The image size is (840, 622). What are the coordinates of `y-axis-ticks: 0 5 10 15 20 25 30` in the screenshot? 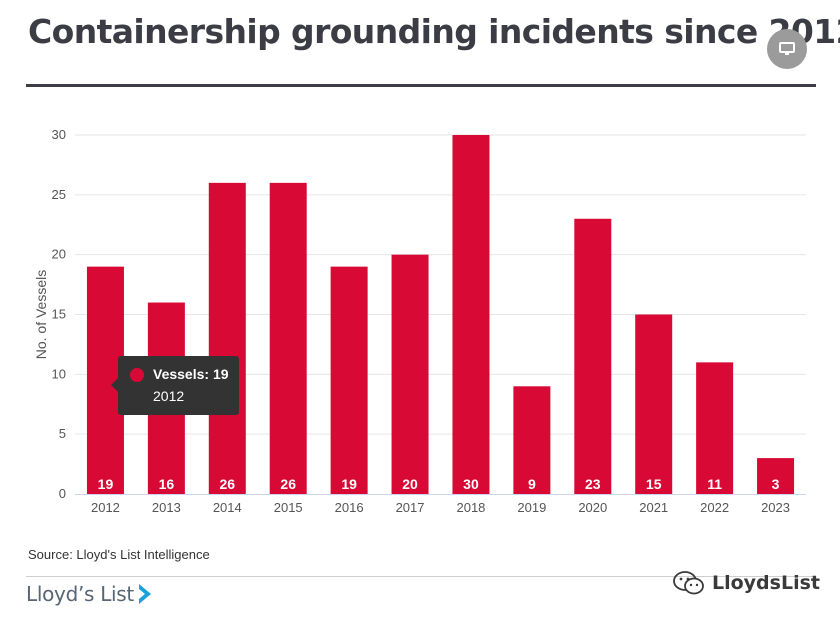 It's located at (59, 314).